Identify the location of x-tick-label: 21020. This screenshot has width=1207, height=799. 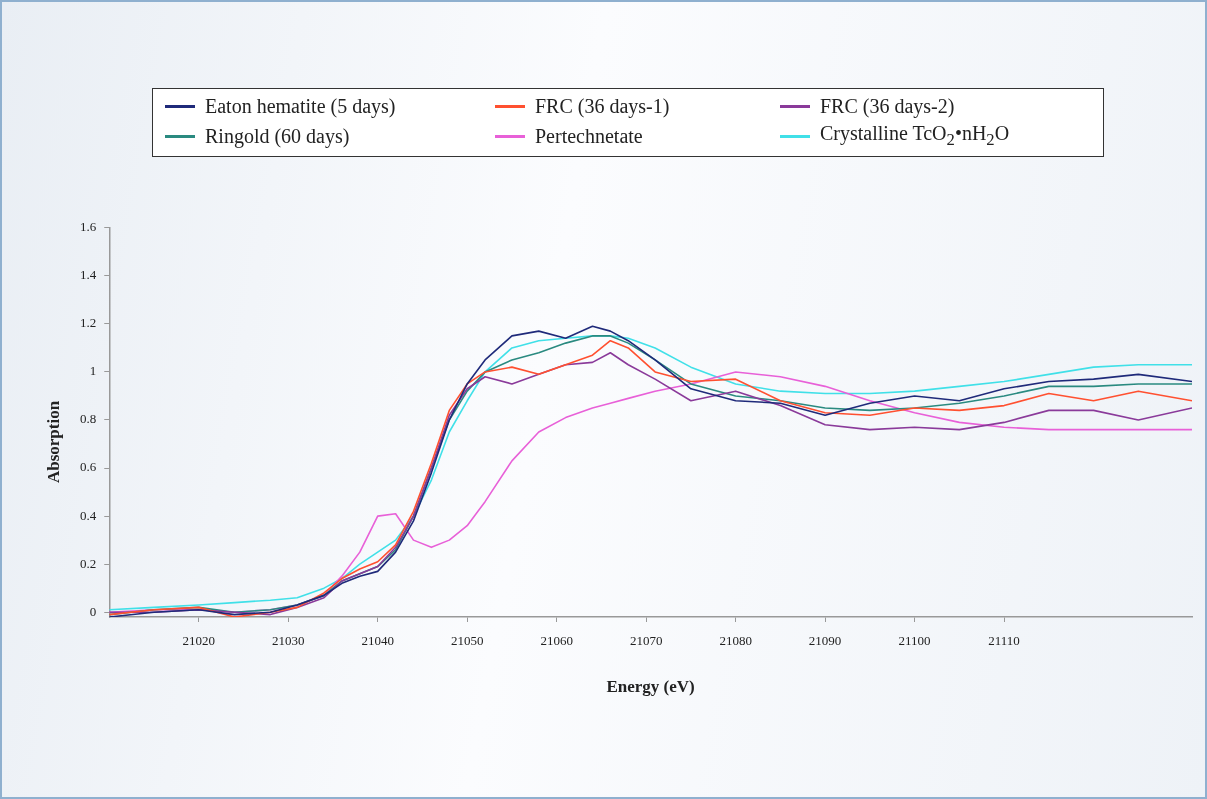
(198, 641).